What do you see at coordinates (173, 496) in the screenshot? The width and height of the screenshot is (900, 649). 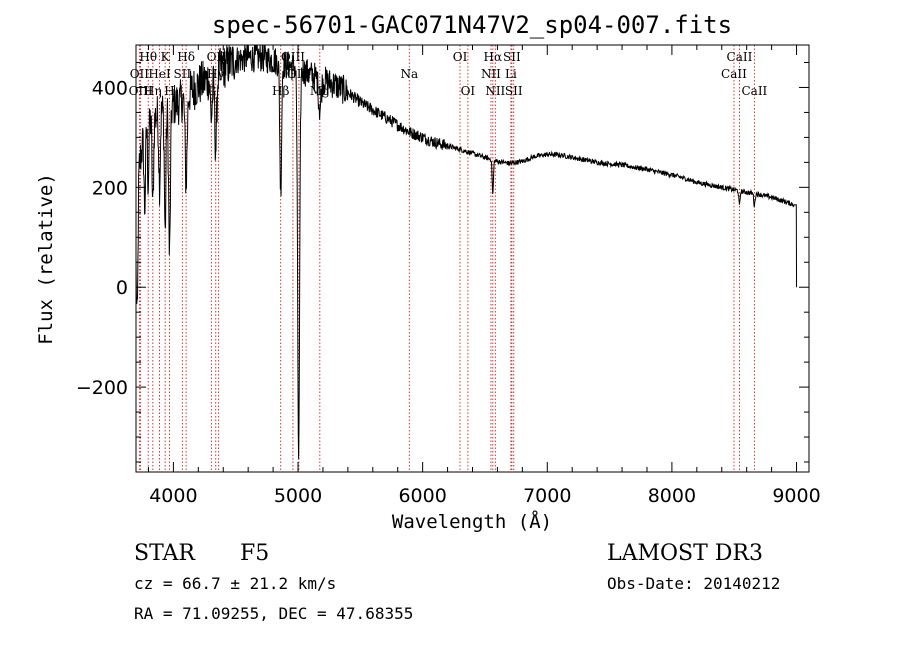 I see `x-tick-label: 4000` at bounding box center [173, 496].